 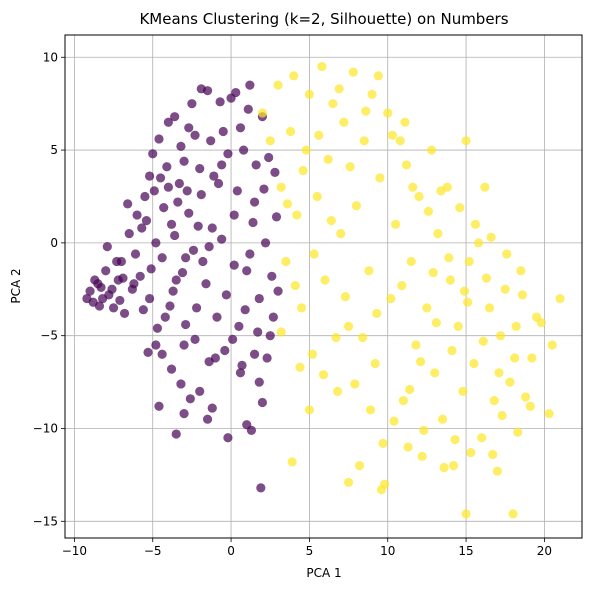 What do you see at coordinates (45, 521) in the screenshot?
I see `y-tick-label: −15` at bounding box center [45, 521].